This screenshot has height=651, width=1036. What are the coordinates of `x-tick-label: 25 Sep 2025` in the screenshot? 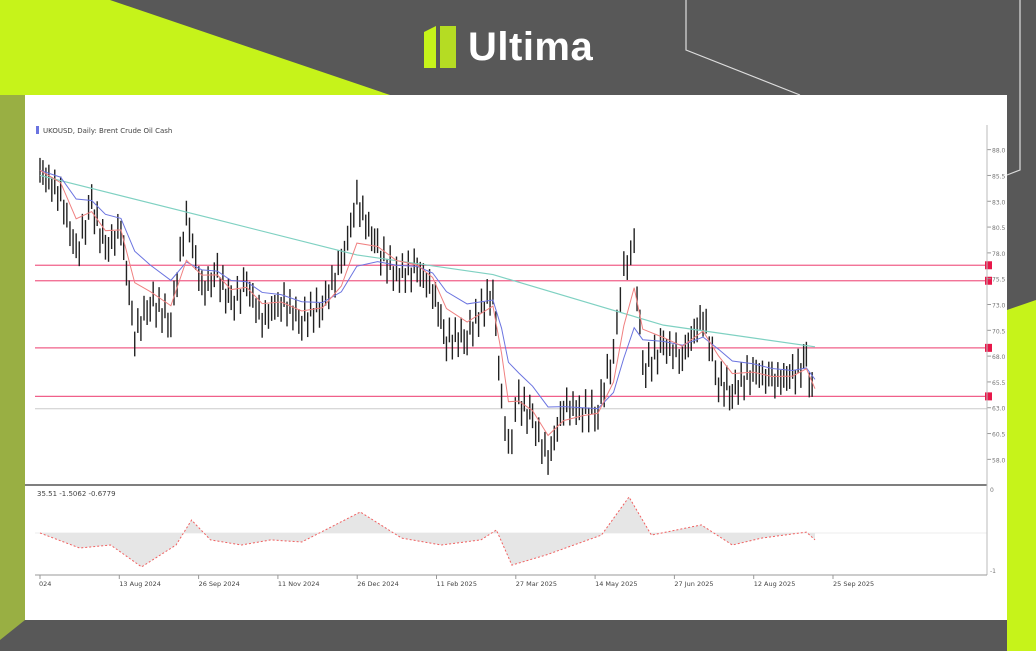 It's located at (853, 584).